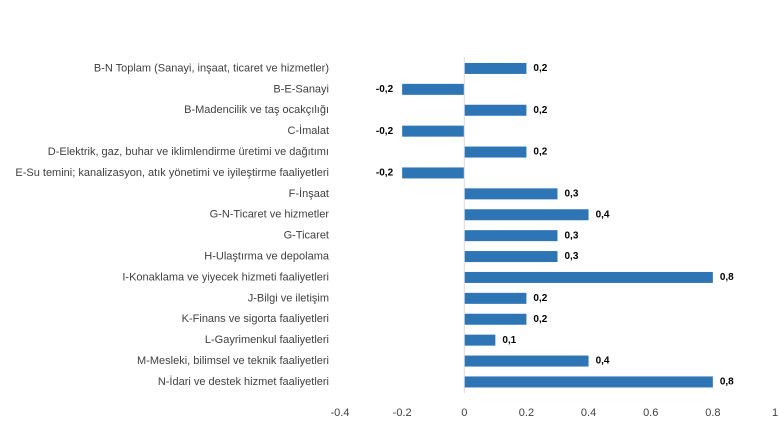 The width and height of the screenshot is (780, 440). What do you see at coordinates (309, 193) in the screenshot?
I see `category-label: F-İnşaat` at bounding box center [309, 193].